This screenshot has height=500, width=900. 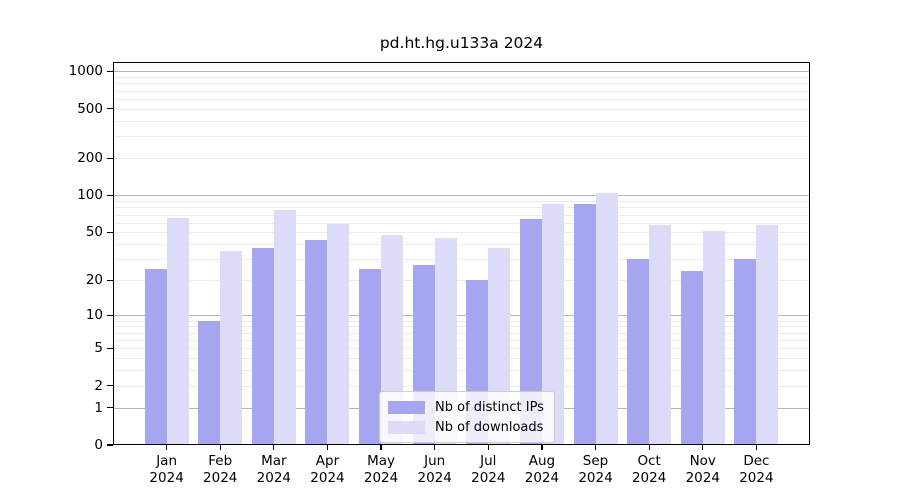 I want to click on x-tick-label: Sep 2024, so click(x=596, y=469).